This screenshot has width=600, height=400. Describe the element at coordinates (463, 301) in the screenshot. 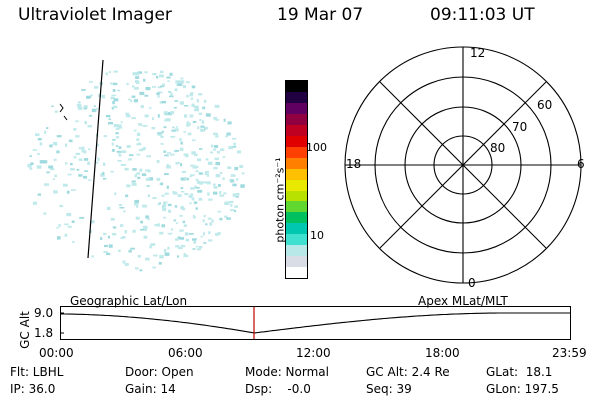

I see `apex-mlat-mlt-title: Apex MLat/MLT` at that location.